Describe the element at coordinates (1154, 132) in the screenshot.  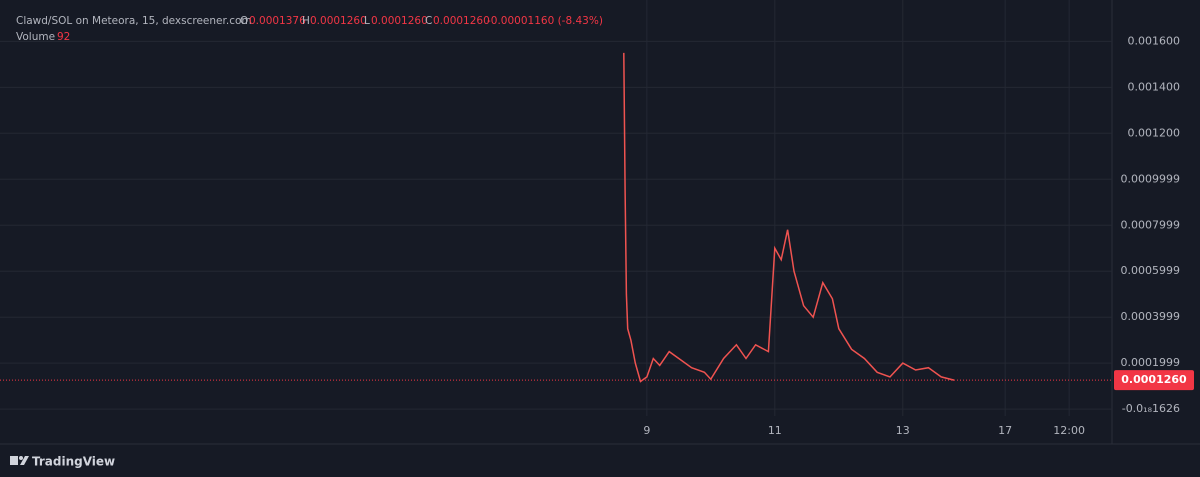
I see `y-tick-label: 0.001200` at that location.